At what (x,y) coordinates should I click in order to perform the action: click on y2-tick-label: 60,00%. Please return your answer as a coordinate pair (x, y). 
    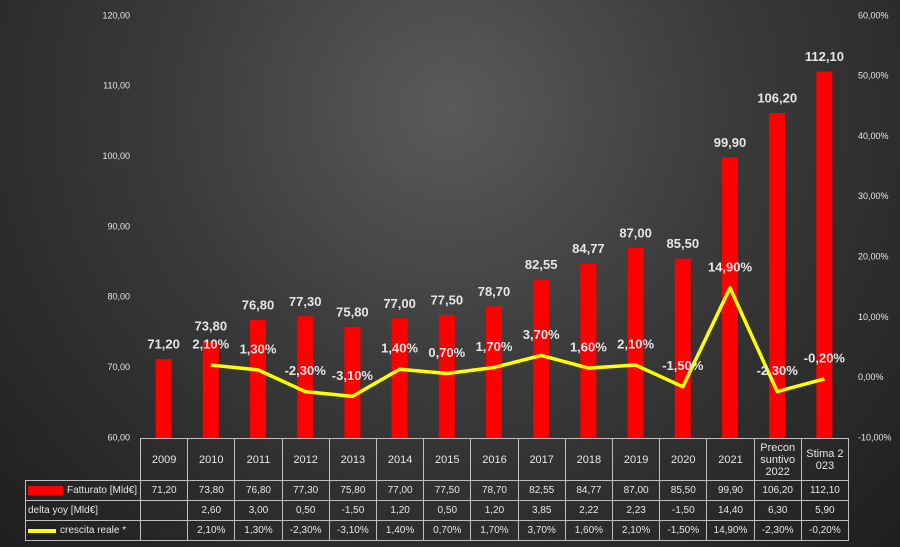
    Looking at the image, I should click on (873, 15).